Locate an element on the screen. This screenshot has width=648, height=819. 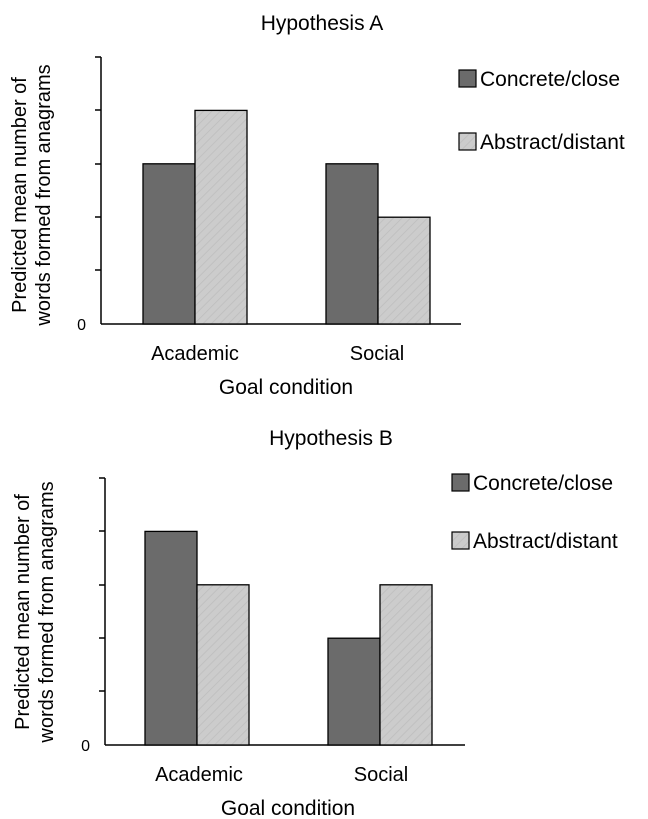
chart-title: Hypothesis A is located at coordinates (322, 23).